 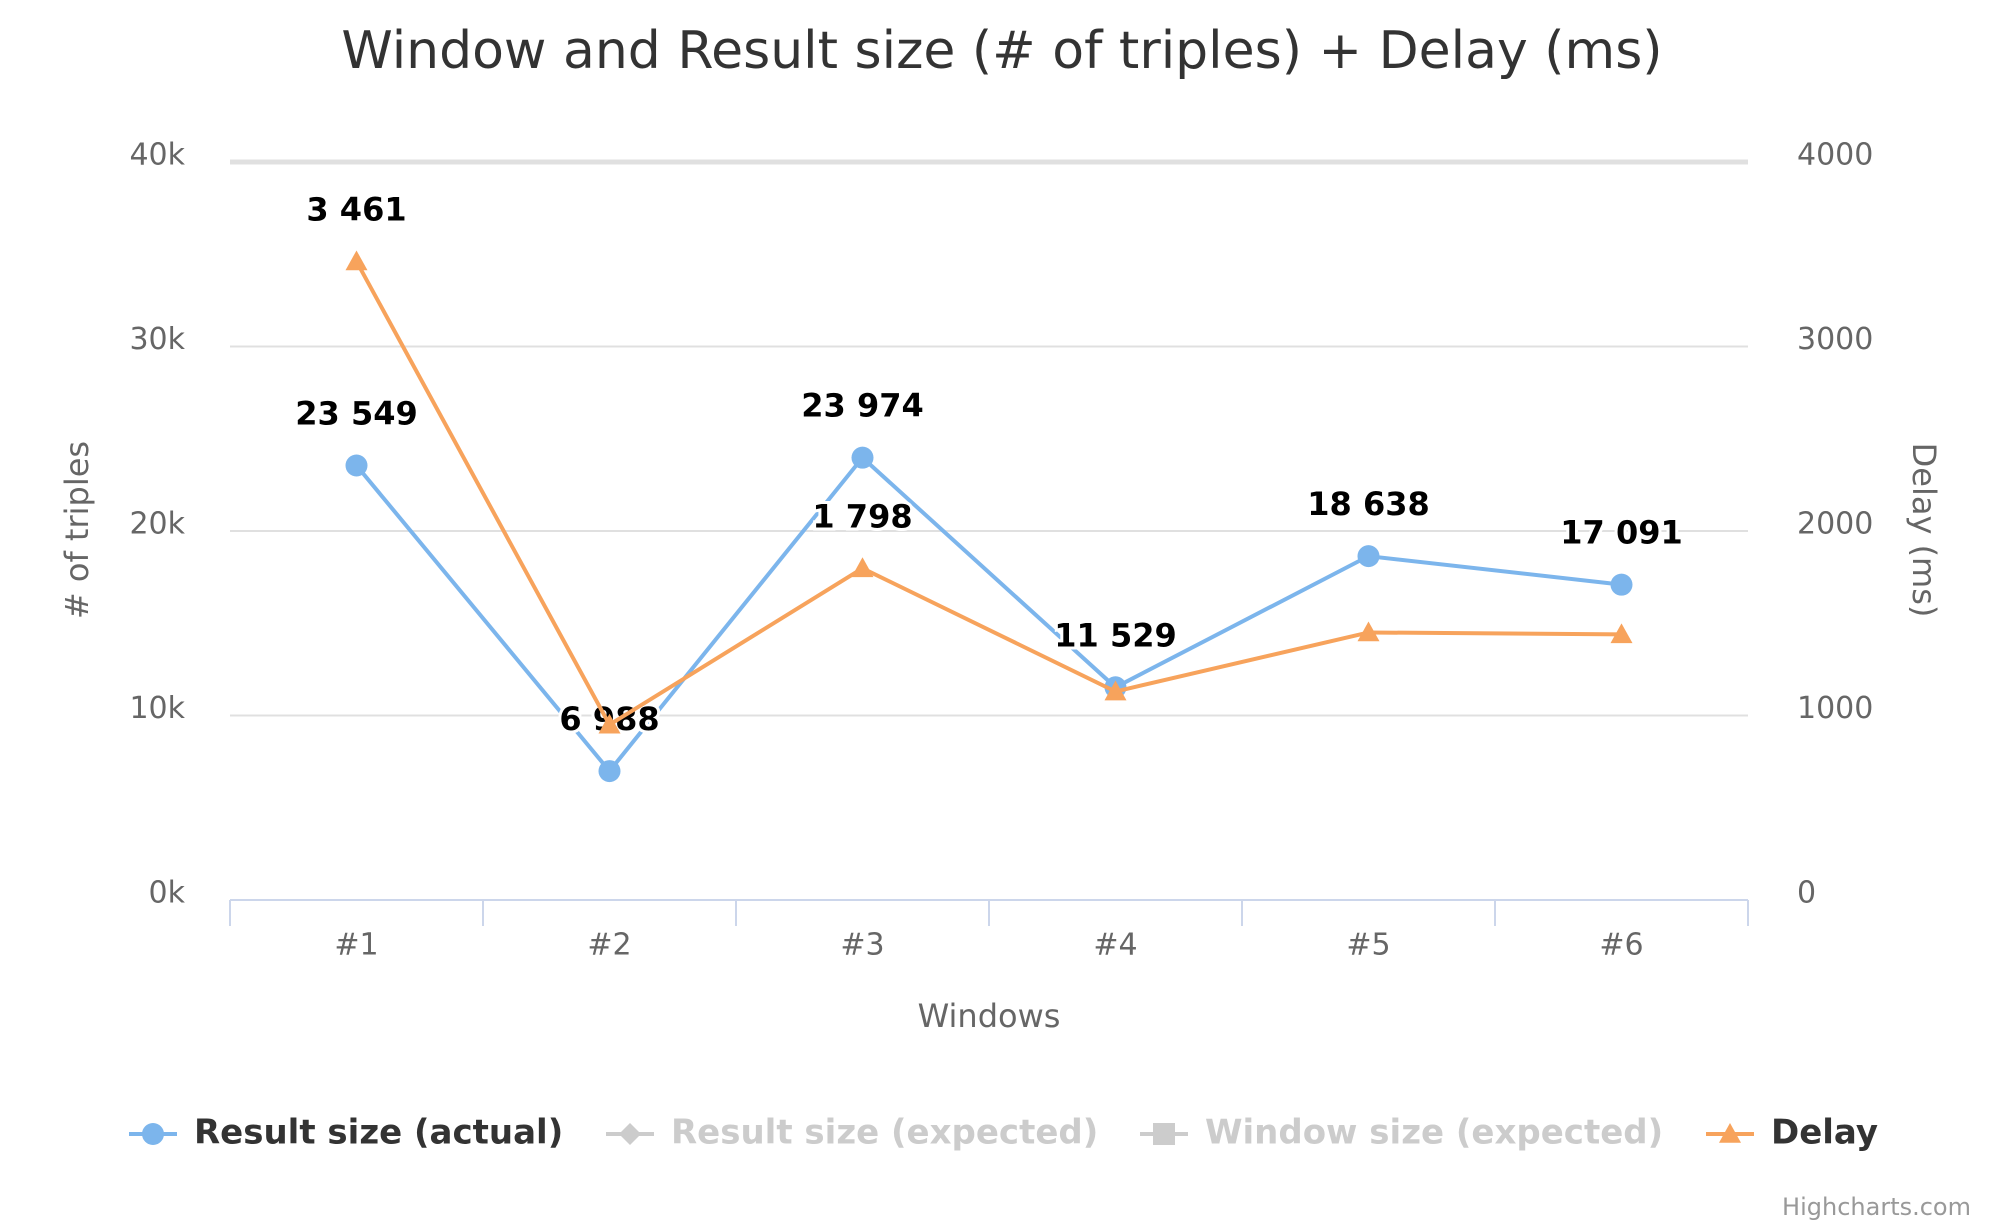 I want to click on x-tick-label: #1, so click(x=356, y=945).